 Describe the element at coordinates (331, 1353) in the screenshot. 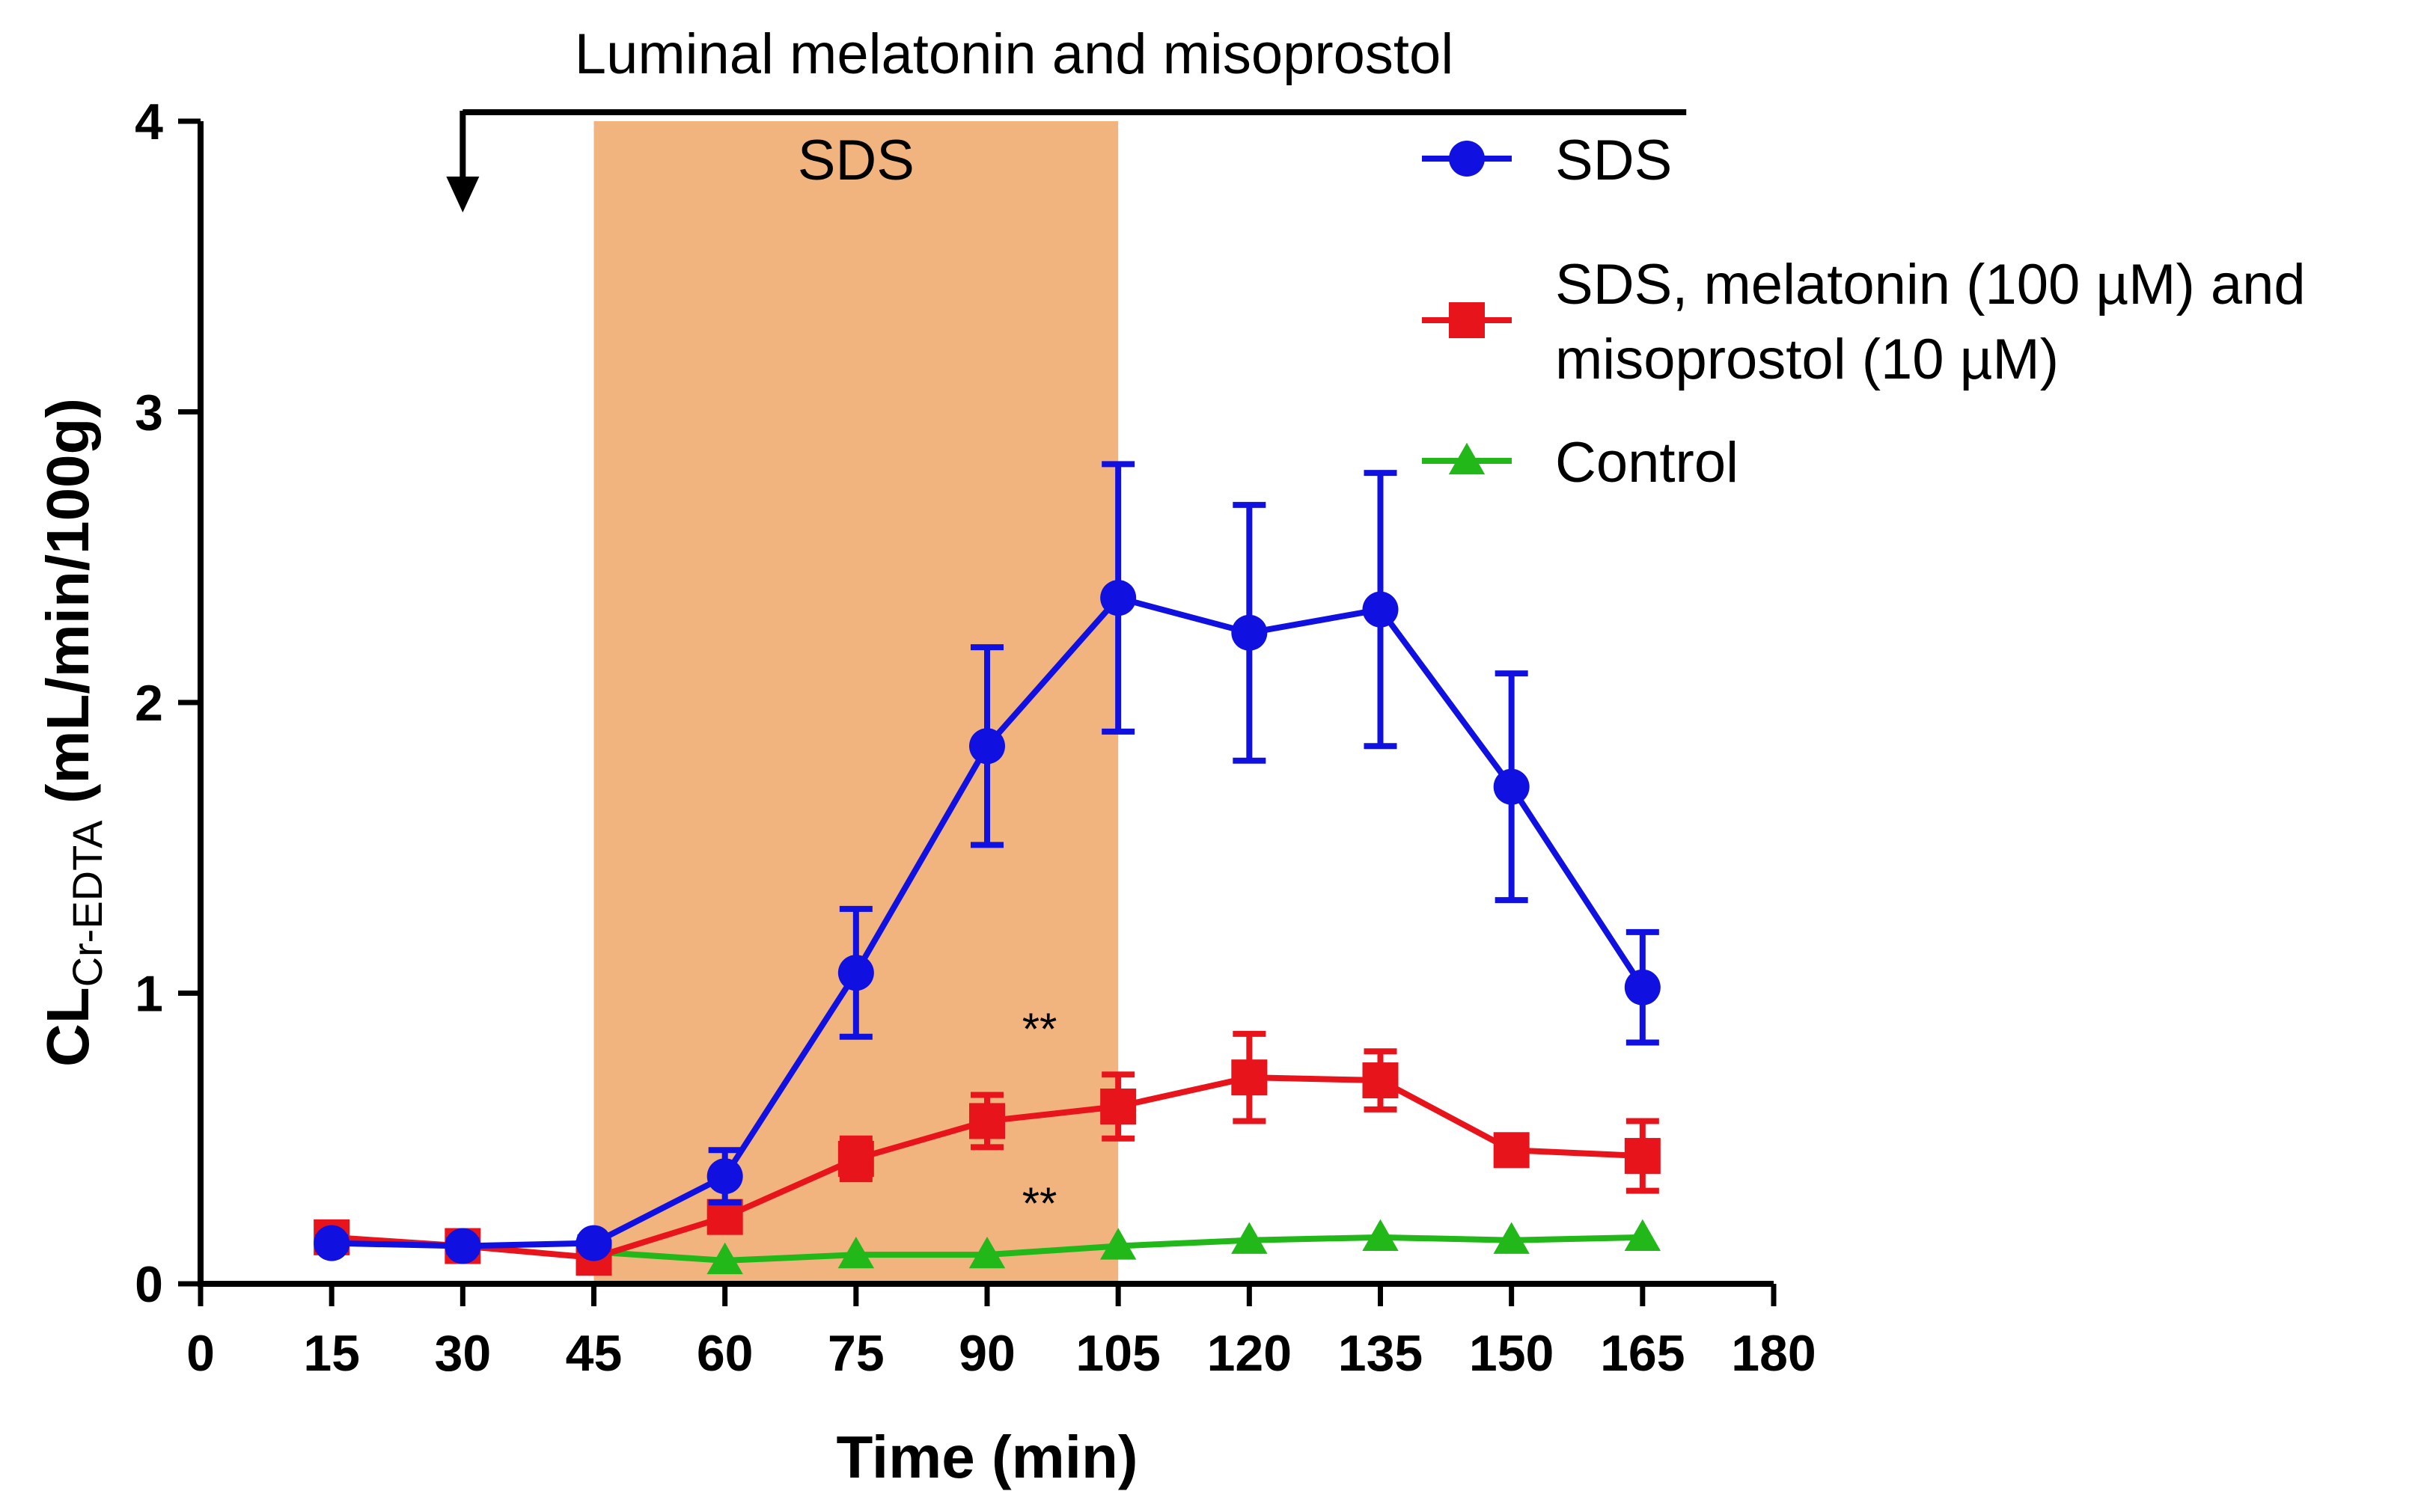

I see `x-tick-label: 15` at that location.